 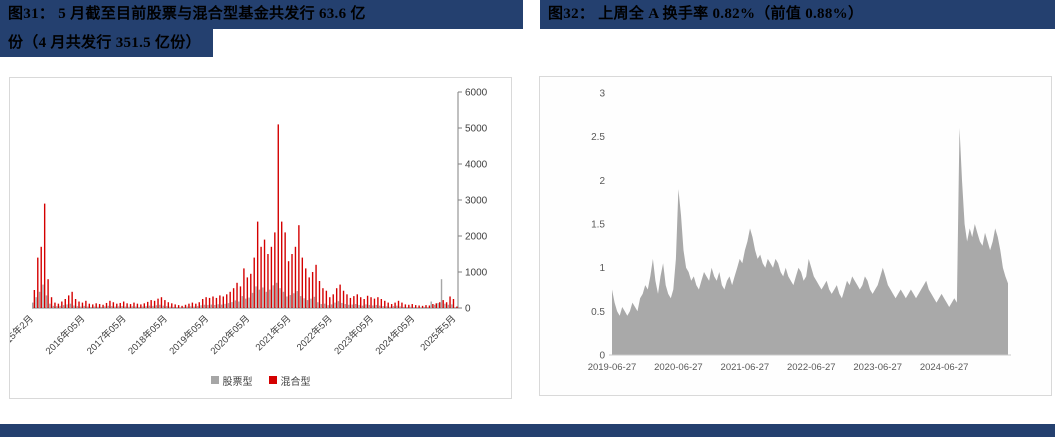 I want to click on svg-text: 2, so click(x=602, y=181).